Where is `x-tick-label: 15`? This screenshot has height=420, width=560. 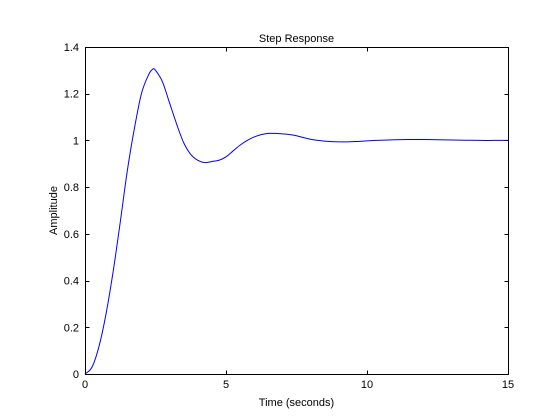 x-tick-label: 15 is located at coordinates (508, 385).